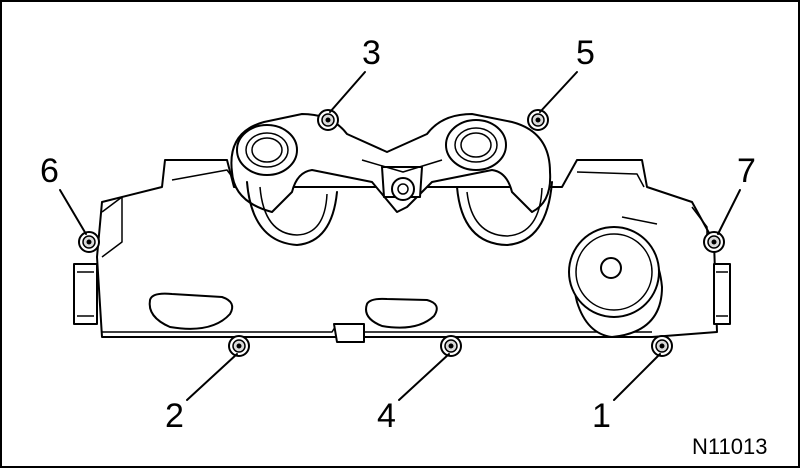 This screenshot has width=800, height=468. I want to click on figure-id: N11013, so click(729, 446).